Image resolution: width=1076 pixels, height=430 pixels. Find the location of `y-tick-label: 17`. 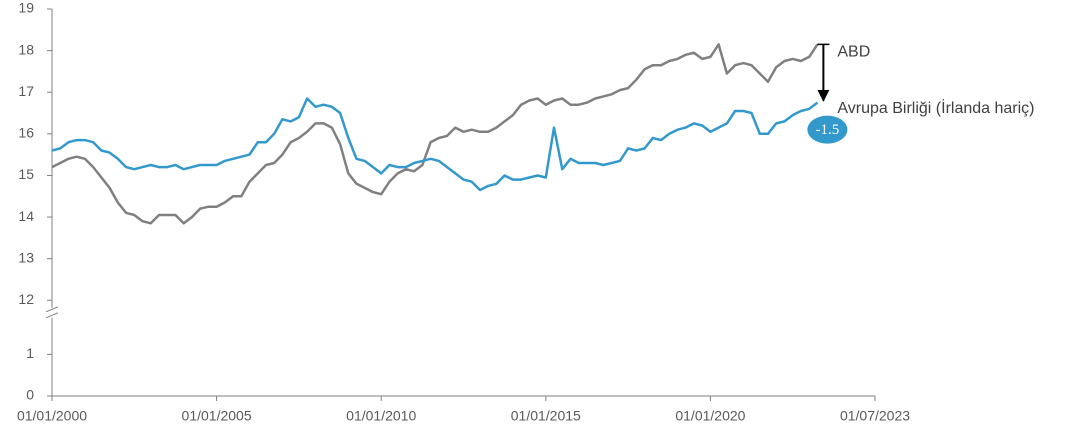

y-tick-label: 17 is located at coordinates (26, 91).